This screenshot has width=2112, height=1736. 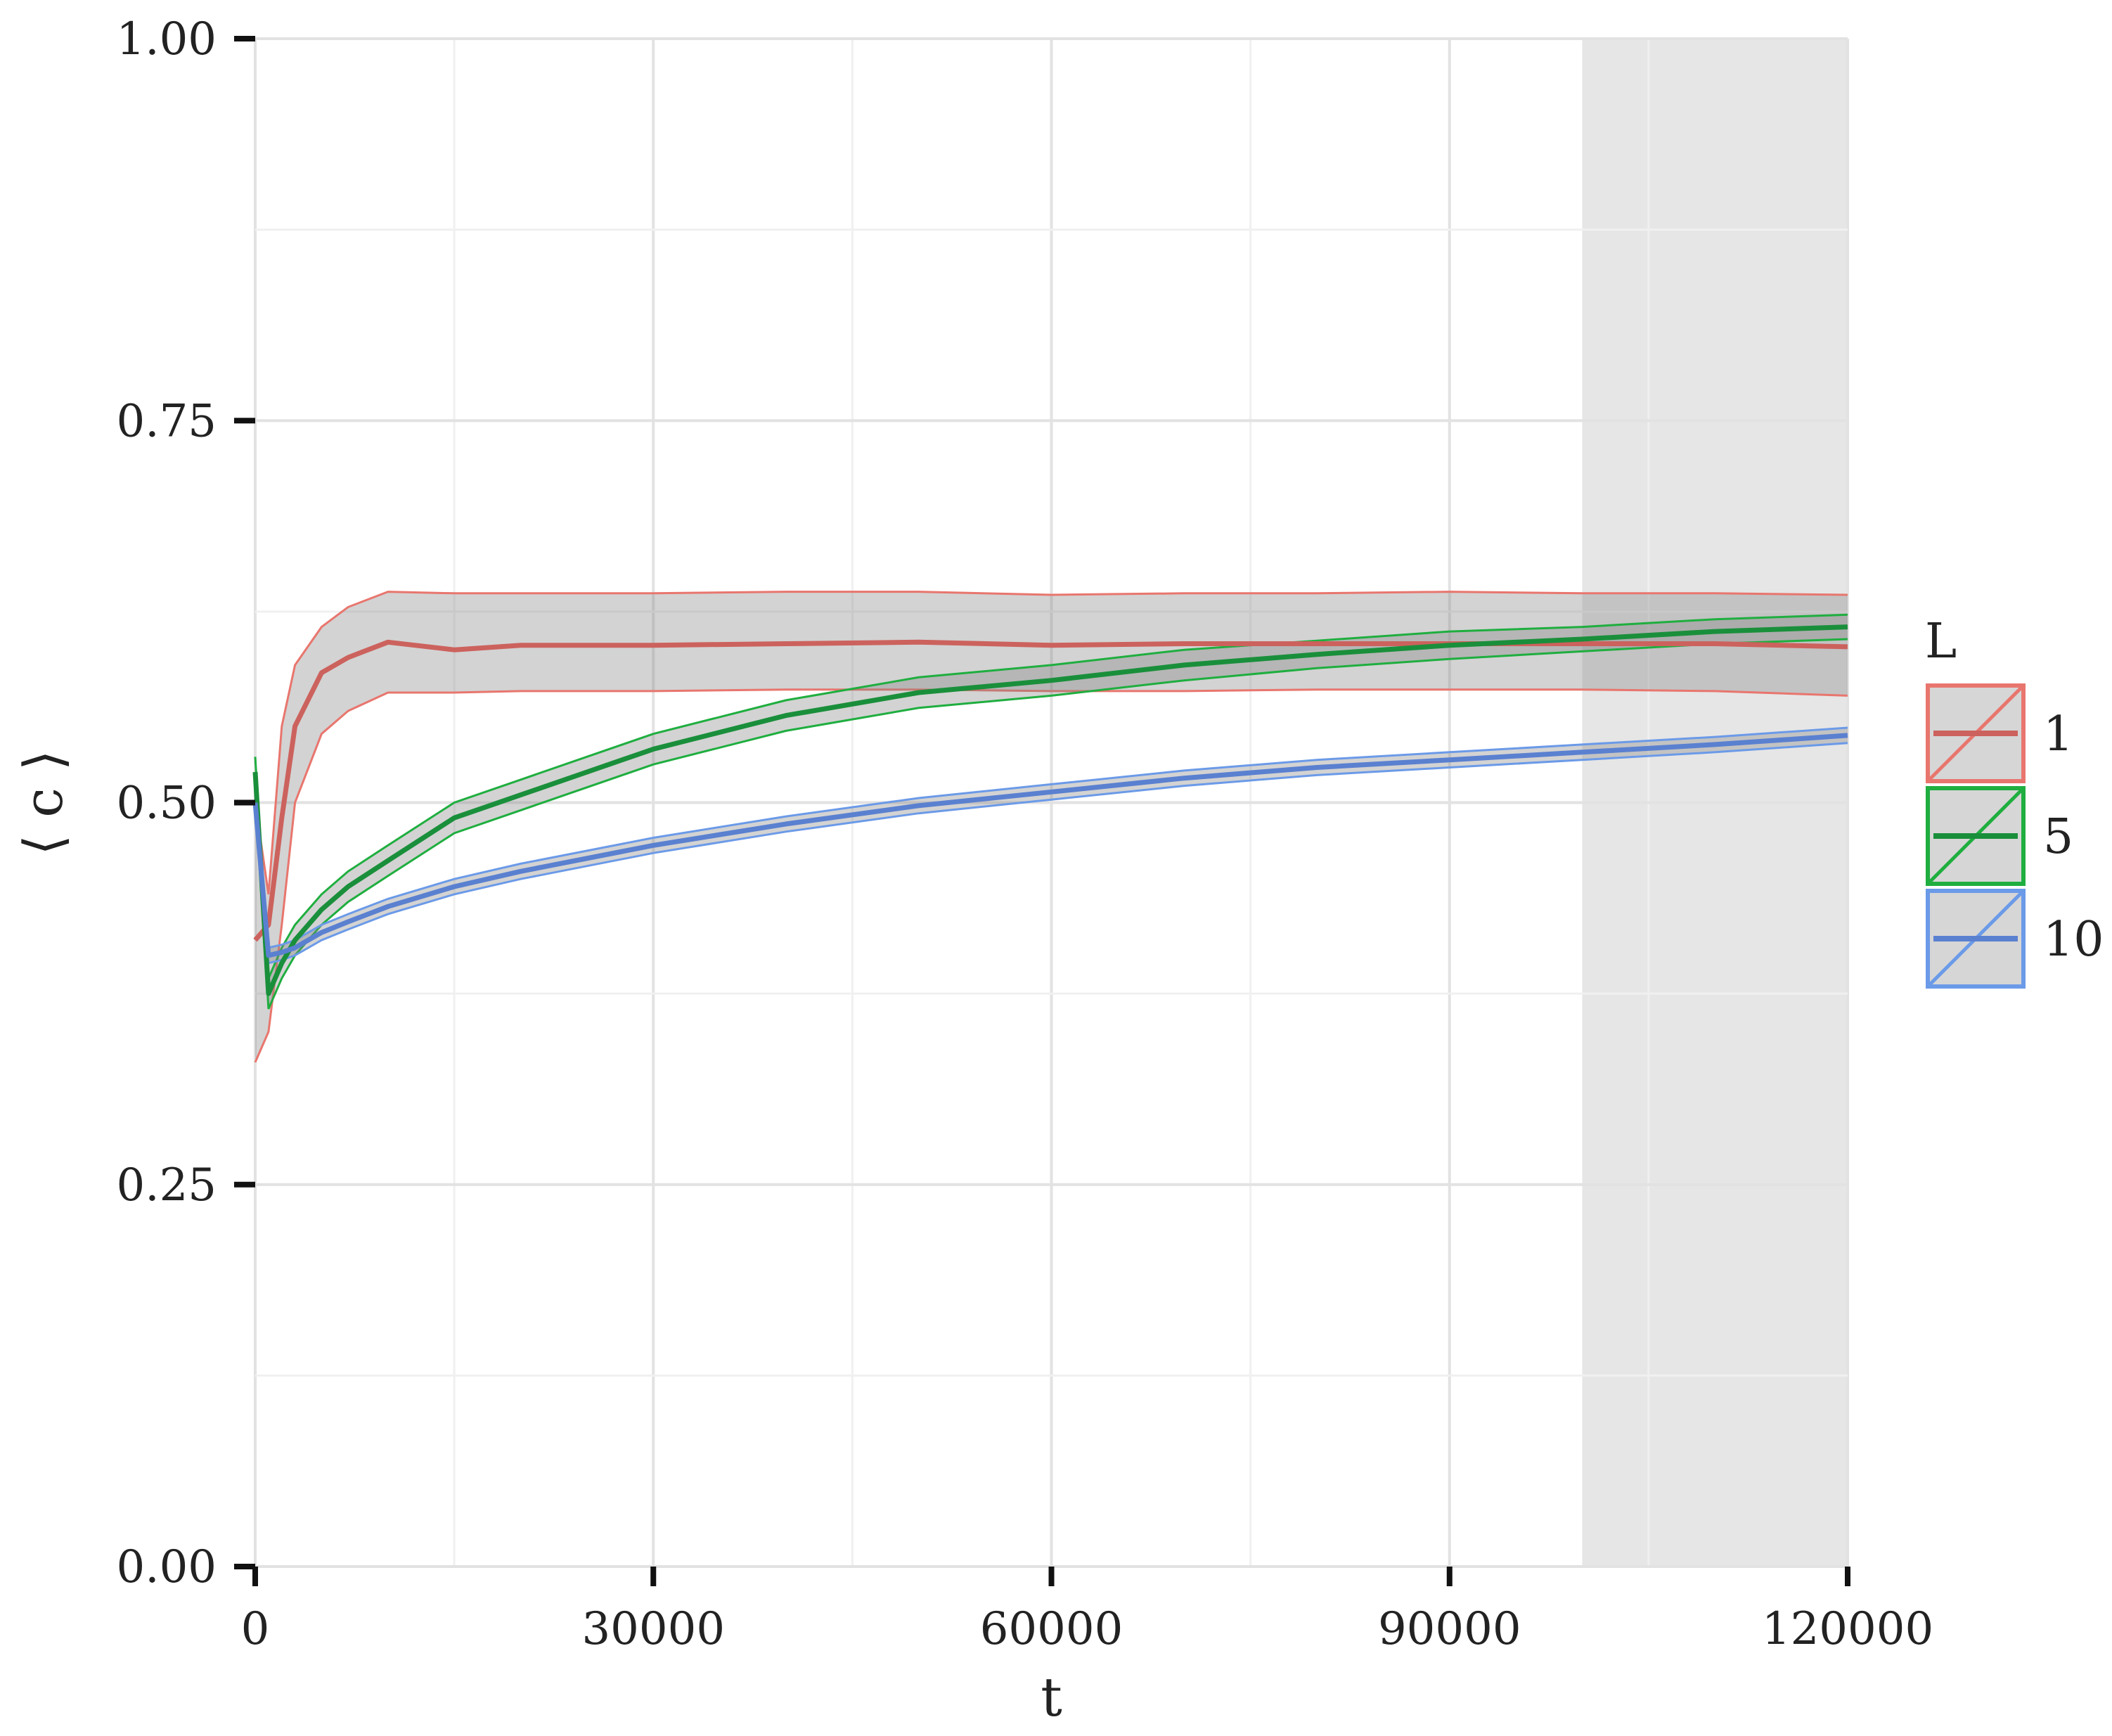 I want to click on y-tick-label: 1.00, so click(x=167, y=39).